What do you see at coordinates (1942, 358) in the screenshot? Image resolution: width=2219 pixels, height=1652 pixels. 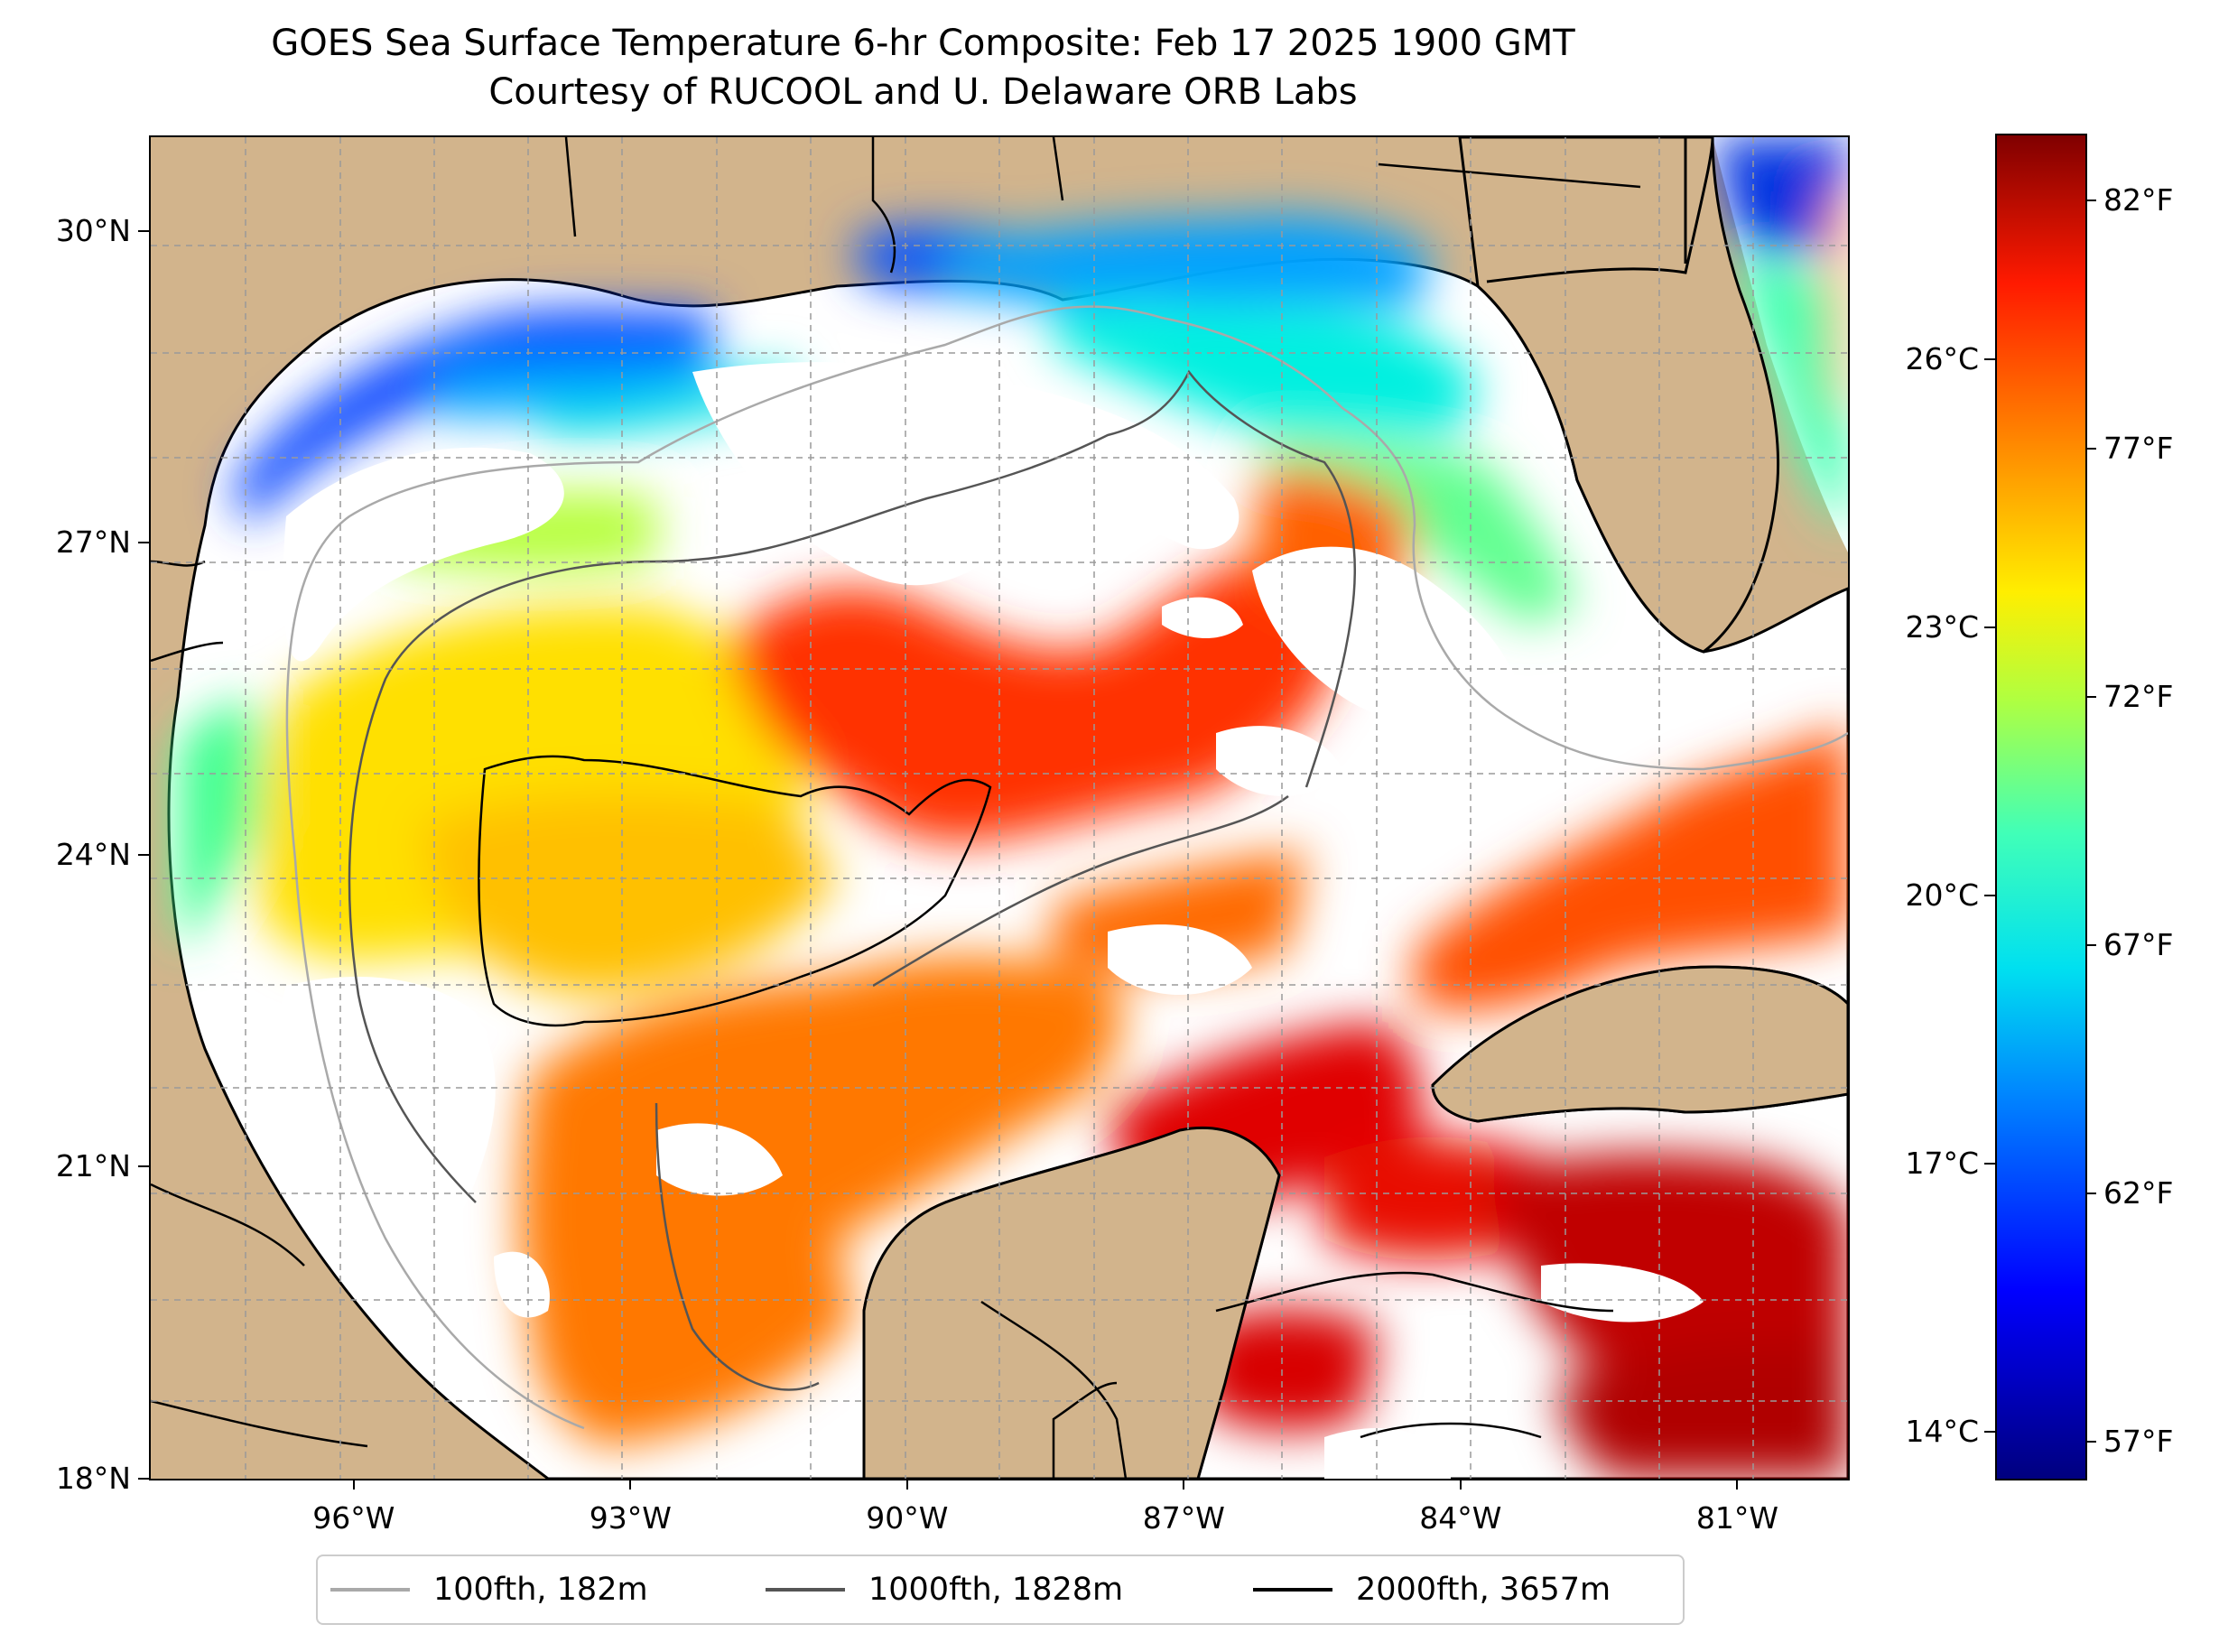 I see `colorbar-celsius-label: 26°C` at bounding box center [1942, 358].